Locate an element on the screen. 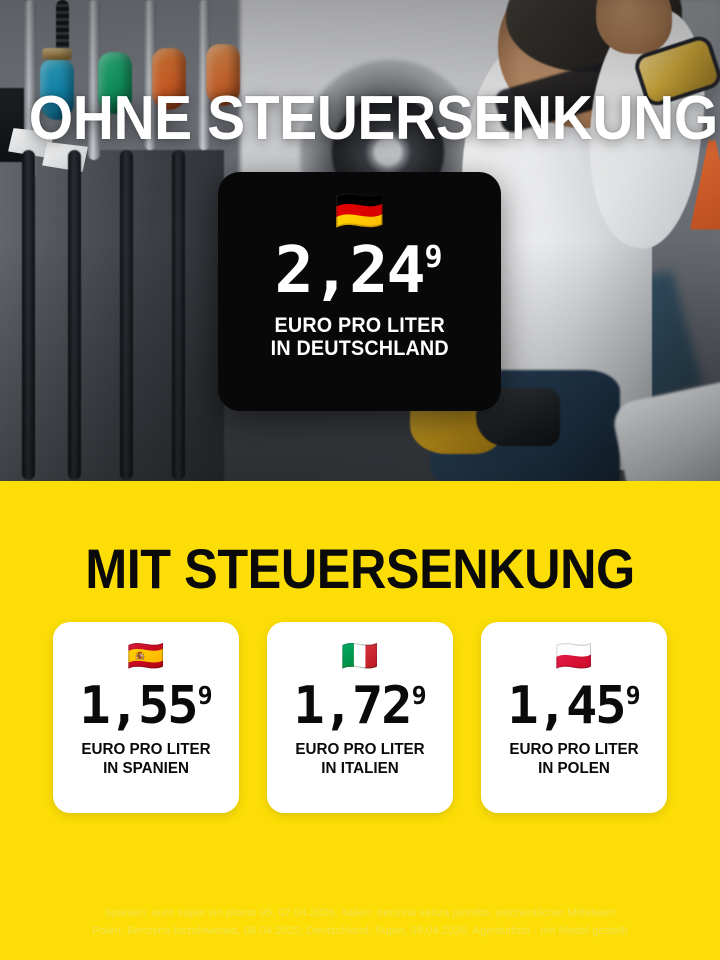 The height and width of the screenshot is (960, 720). price-value-germany: 2,24 9 is located at coordinates (358, 271).